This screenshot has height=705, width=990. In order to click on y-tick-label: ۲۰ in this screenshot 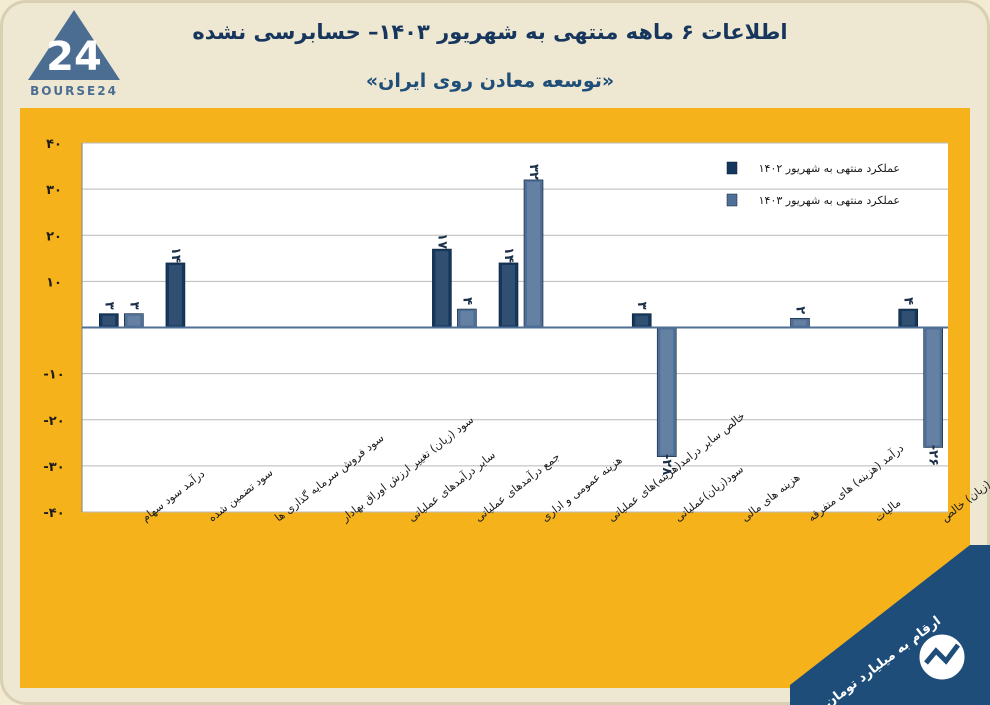, I will do `click(54, 236)`.